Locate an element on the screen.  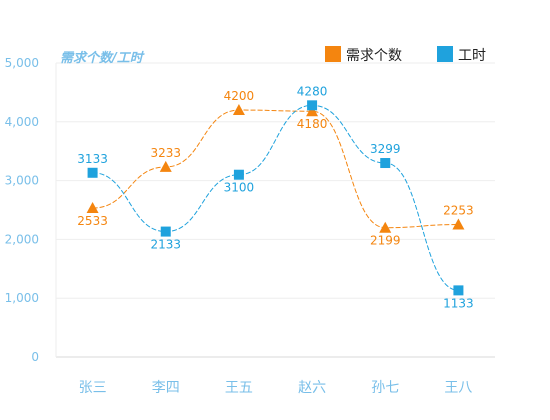
x-tick-label: 王五 is located at coordinates (239, 388).